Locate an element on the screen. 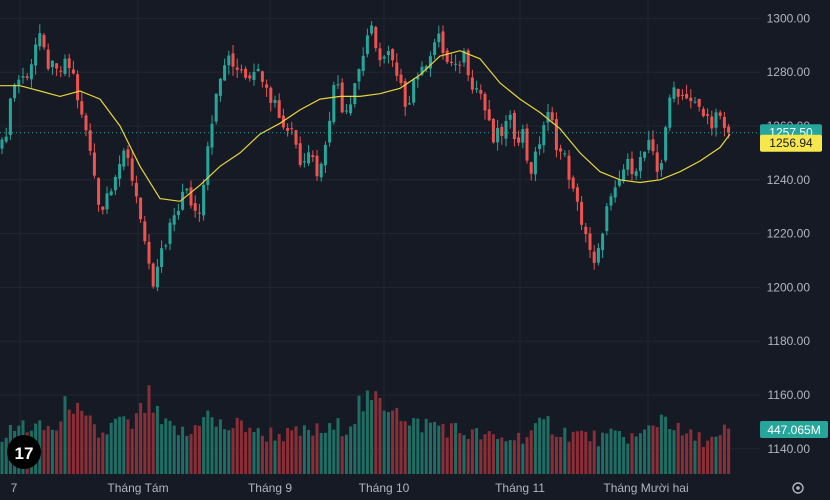  time-tick-label: Tháng 11 is located at coordinates (520, 488).